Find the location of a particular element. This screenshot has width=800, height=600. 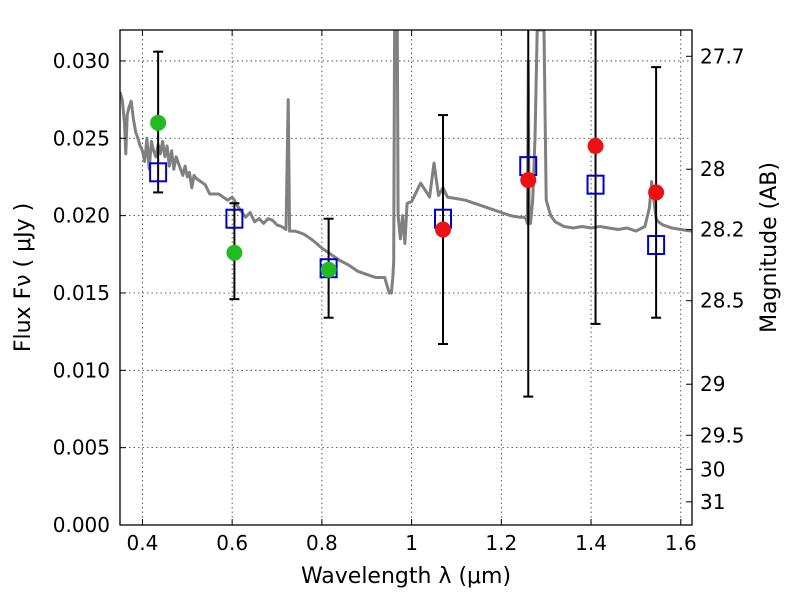

y2-tick-label: 27.7 is located at coordinates (722, 56).